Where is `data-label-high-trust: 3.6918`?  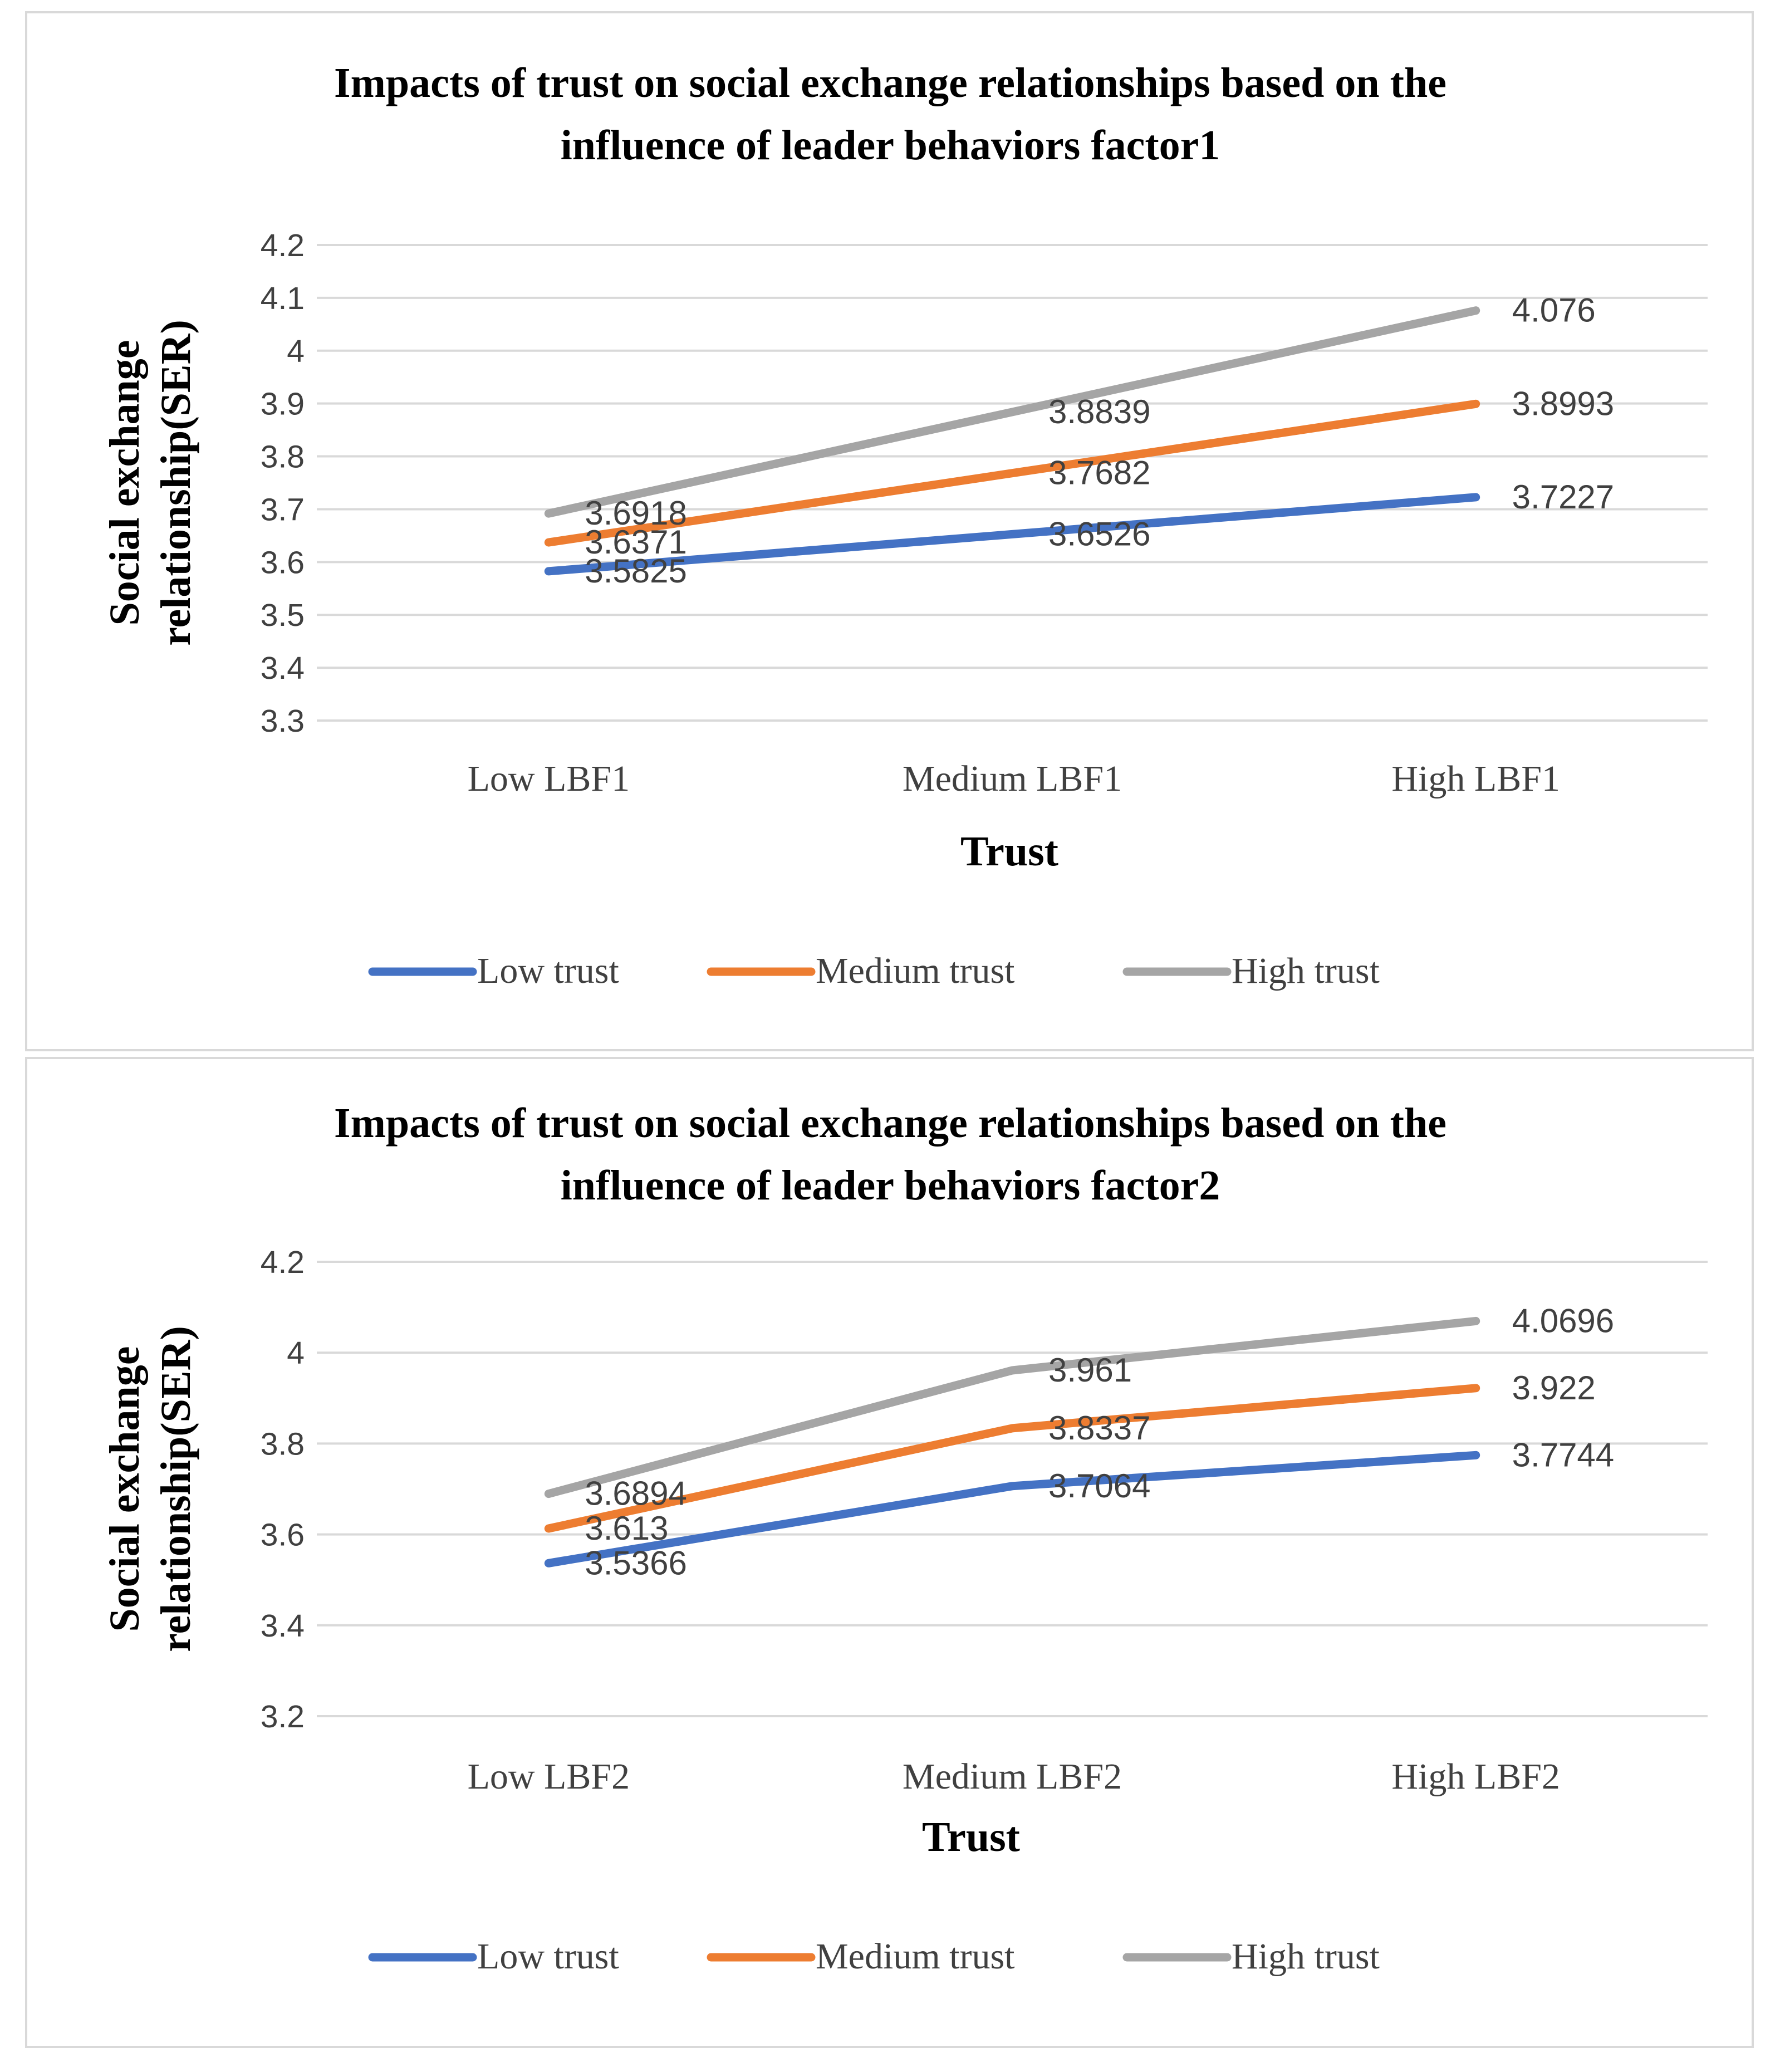
data-label-high-trust: 3.6918 is located at coordinates (636, 513).